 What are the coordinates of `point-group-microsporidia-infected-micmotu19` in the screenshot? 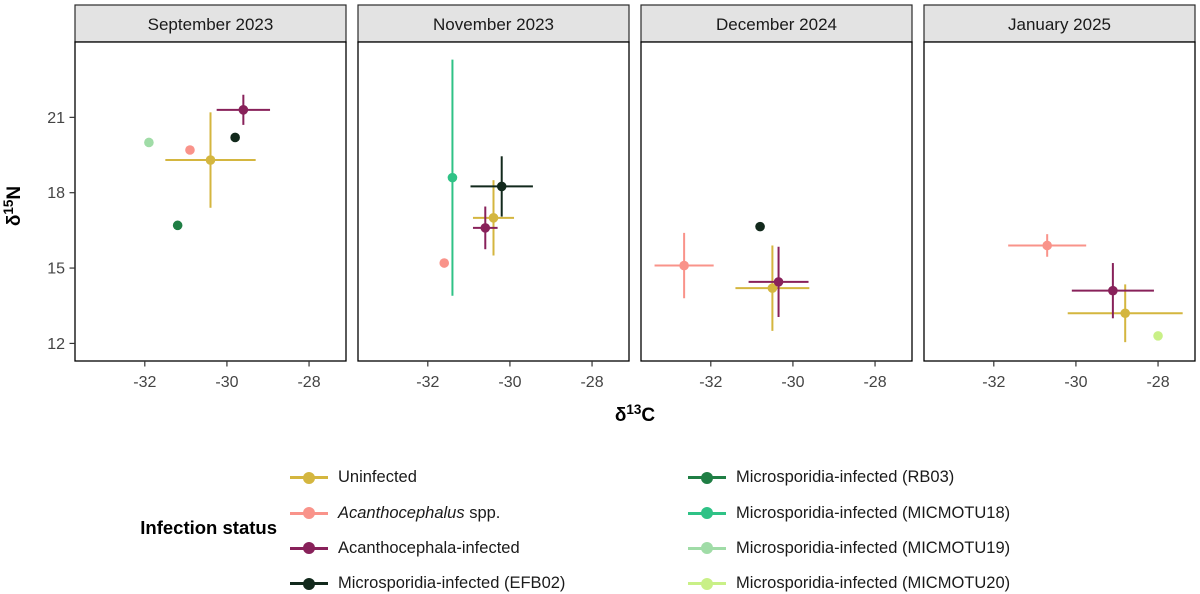 It's located at (149, 142).